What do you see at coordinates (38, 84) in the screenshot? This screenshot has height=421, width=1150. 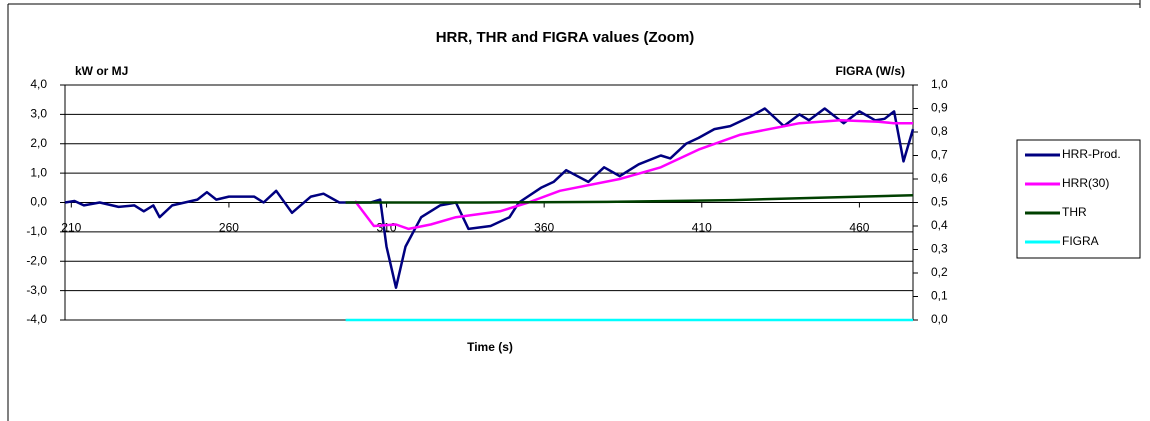 I see `y-tick-label: 4,0` at bounding box center [38, 84].